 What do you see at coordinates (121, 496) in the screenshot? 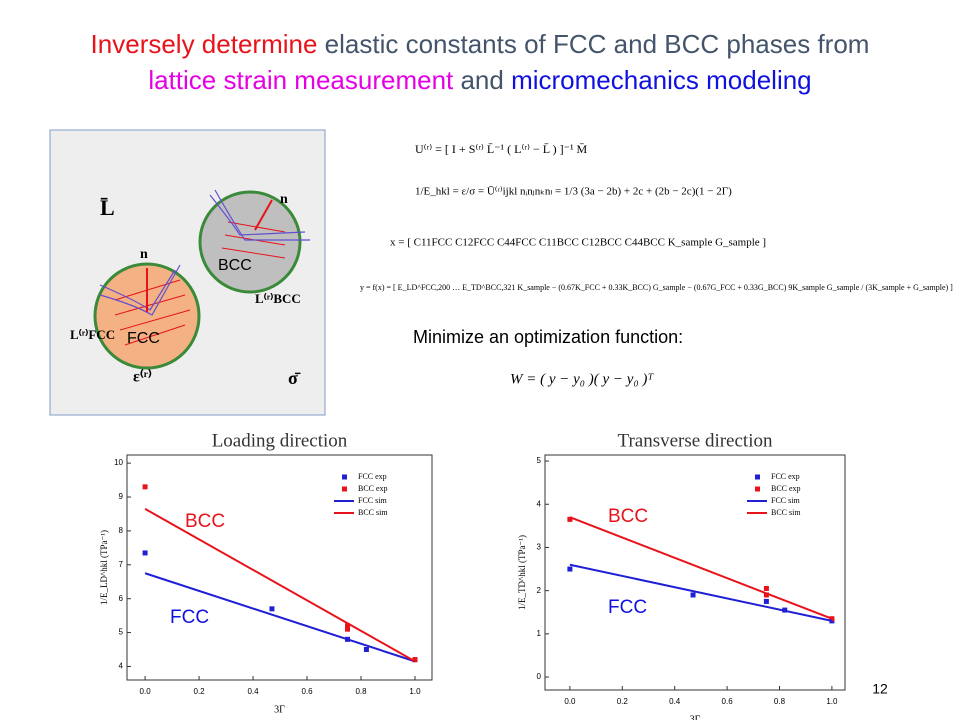
I see `y-tick-label: 9` at bounding box center [121, 496].